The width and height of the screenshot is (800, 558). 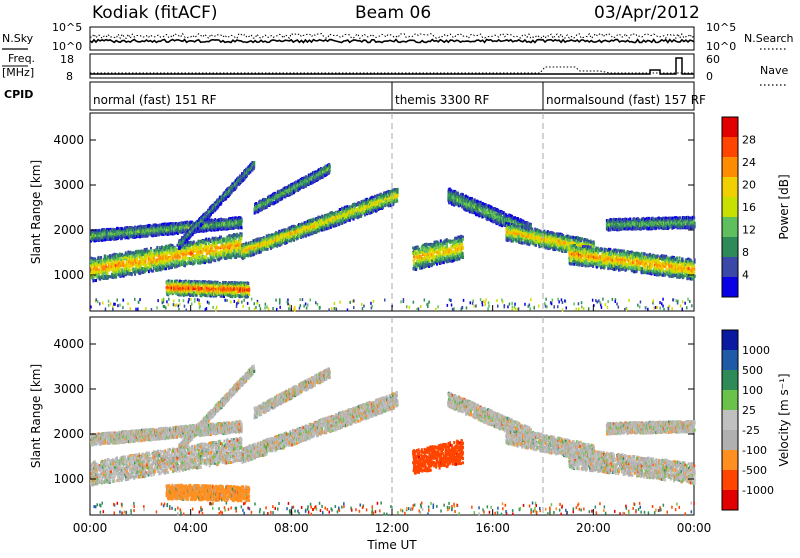 I want to click on date-title: 03/Apr/2012, so click(x=647, y=13).